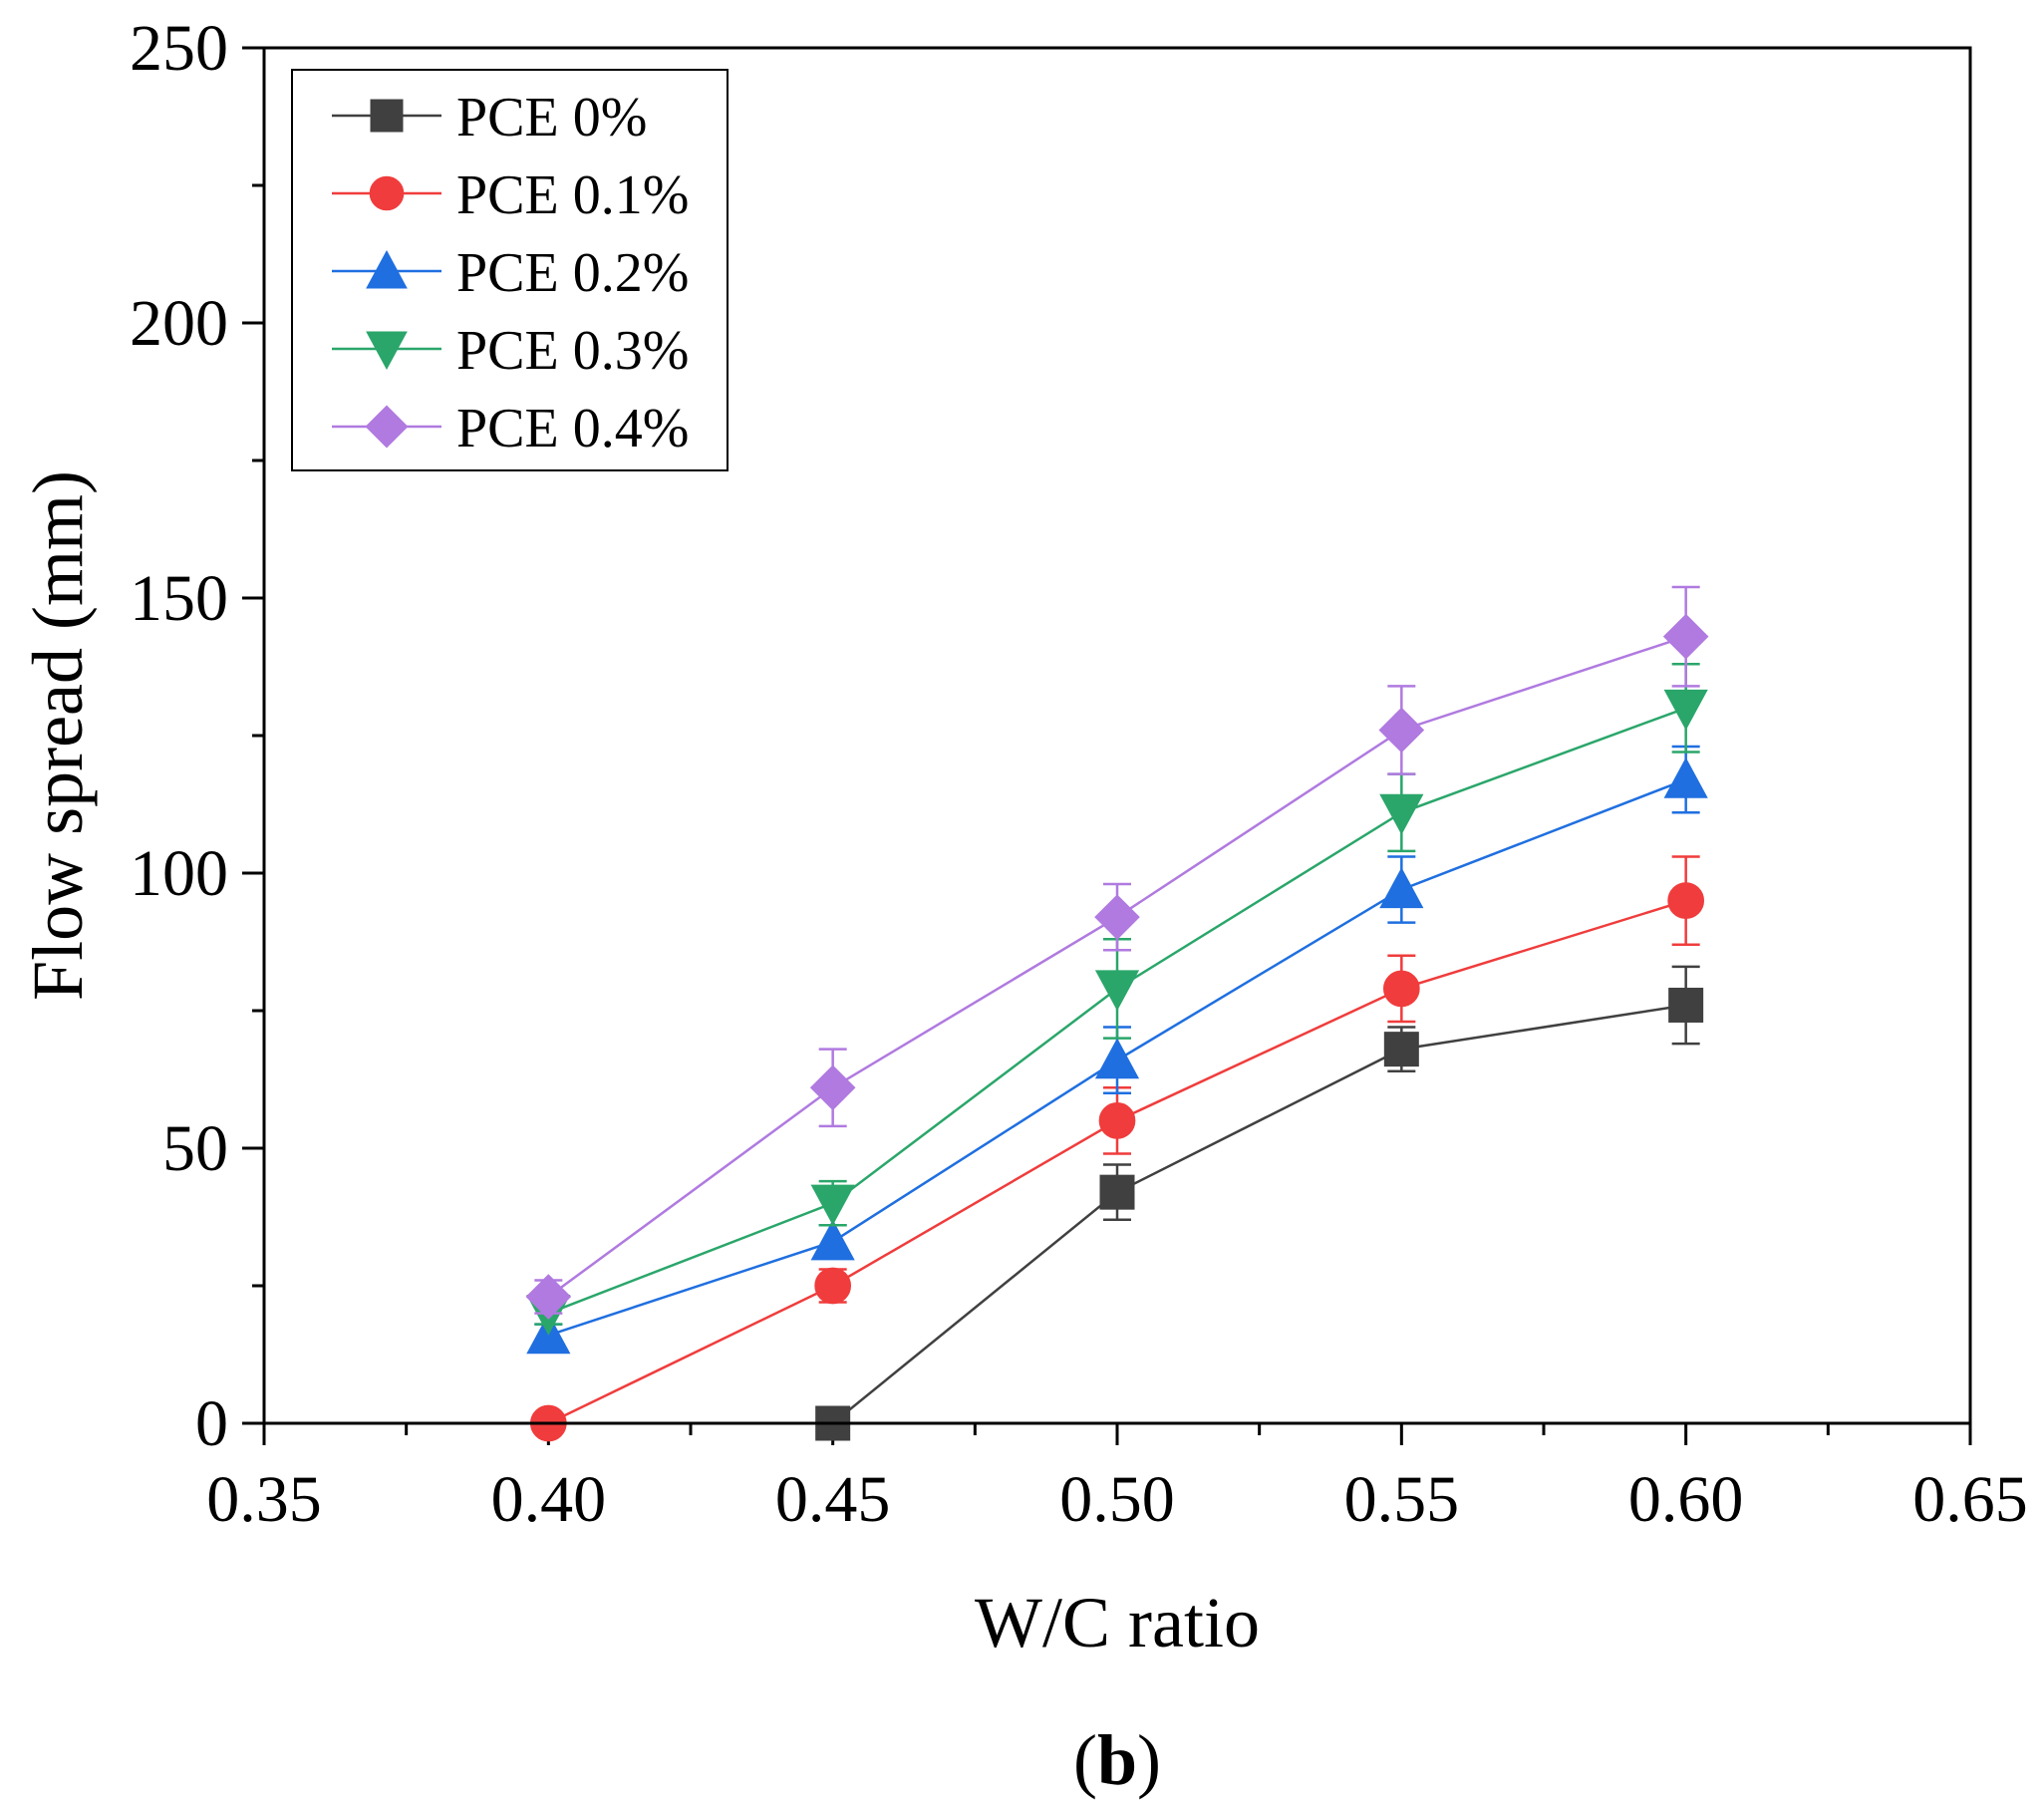 Image resolution: width=2044 pixels, height=1814 pixels. I want to click on x-tick-label: 0.65, so click(1970, 1499).